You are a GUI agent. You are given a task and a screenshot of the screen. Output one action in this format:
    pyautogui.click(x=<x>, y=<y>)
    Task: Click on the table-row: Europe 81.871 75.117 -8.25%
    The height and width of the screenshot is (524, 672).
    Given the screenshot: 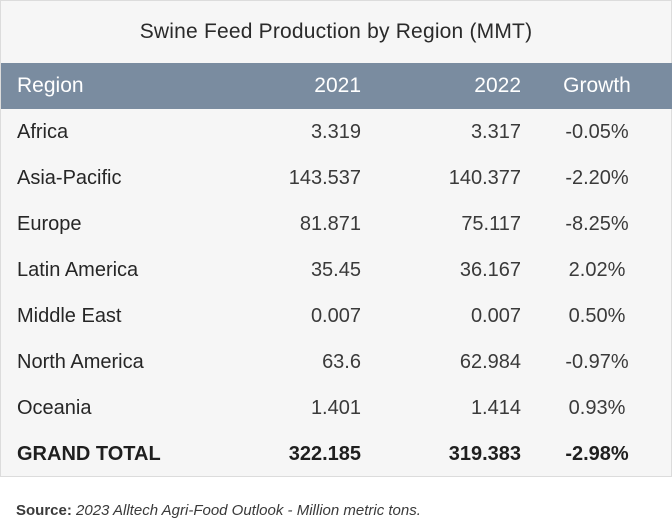 What is the action you would take?
    pyautogui.click(x=336, y=224)
    